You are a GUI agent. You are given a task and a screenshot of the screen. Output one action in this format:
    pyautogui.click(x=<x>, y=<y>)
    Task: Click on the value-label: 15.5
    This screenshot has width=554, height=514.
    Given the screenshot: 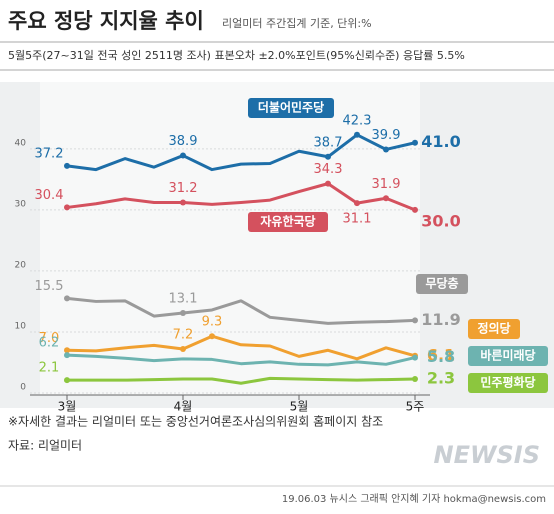 What is the action you would take?
    pyautogui.click(x=49, y=286)
    